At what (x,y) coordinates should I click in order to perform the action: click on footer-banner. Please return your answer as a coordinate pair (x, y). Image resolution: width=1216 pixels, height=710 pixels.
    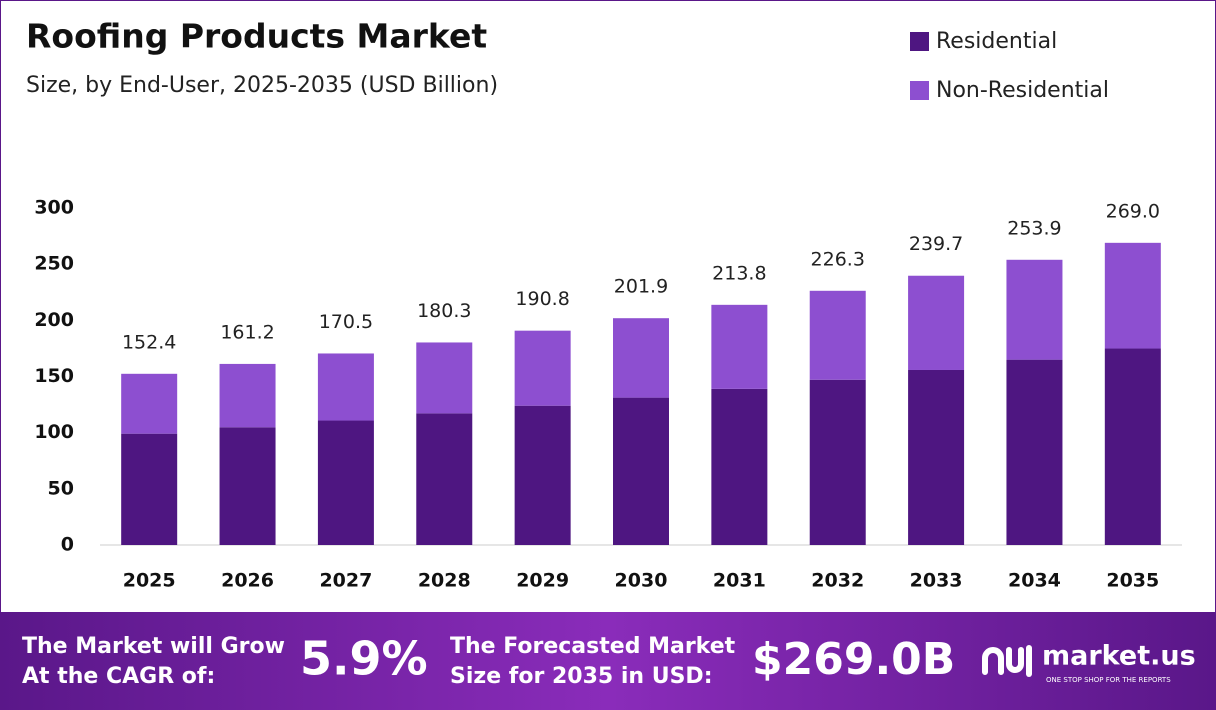
    Looking at the image, I should click on (608, 661).